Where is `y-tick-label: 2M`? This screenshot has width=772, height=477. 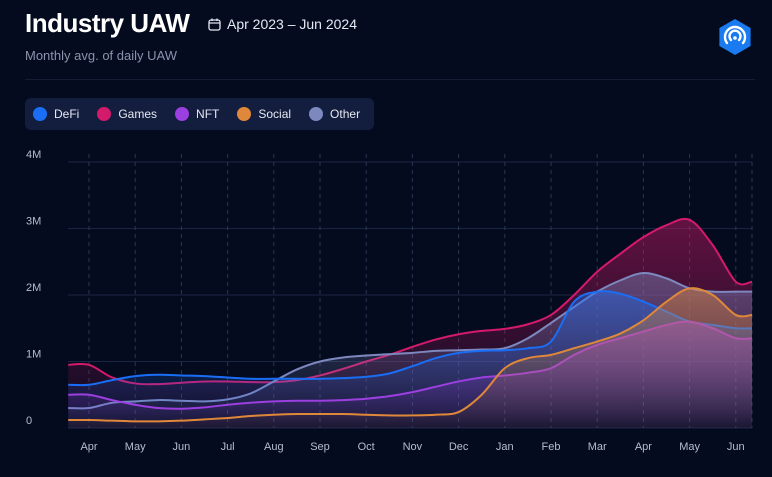 y-tick-label: 2M is located at coordinates (33, 288).